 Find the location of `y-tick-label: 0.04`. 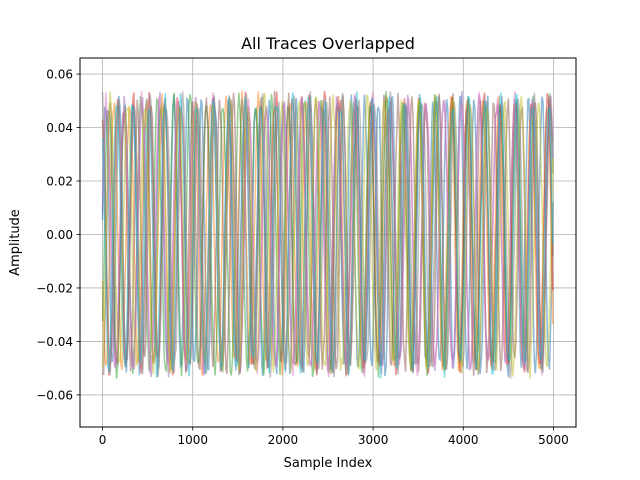

y-tick-label: 0.04 is located at coordinates (59, 128).